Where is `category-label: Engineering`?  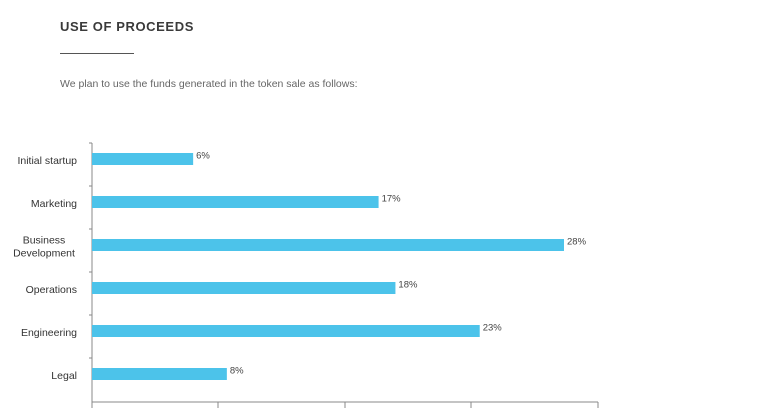
category-label: Engineering is located at coordinates (49, 333).